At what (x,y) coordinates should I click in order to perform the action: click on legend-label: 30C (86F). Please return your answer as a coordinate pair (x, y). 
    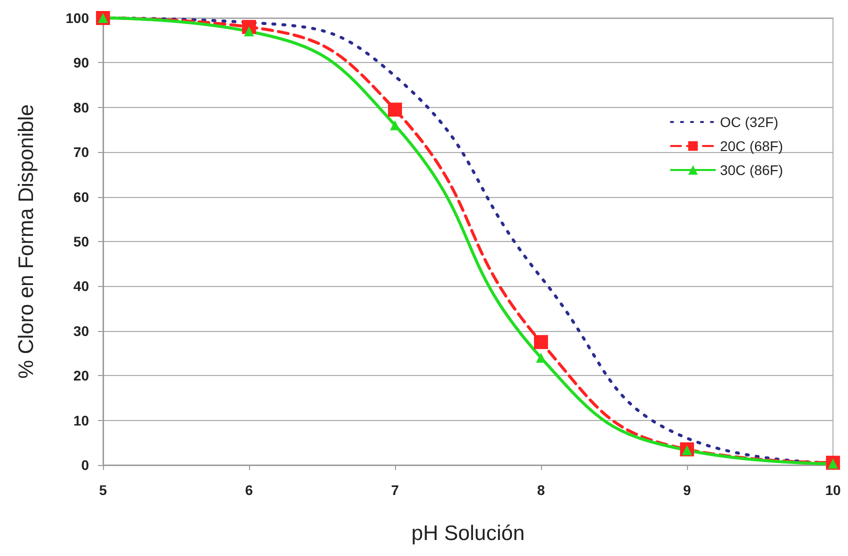
    Looking at the image, I should click on (752, 170).